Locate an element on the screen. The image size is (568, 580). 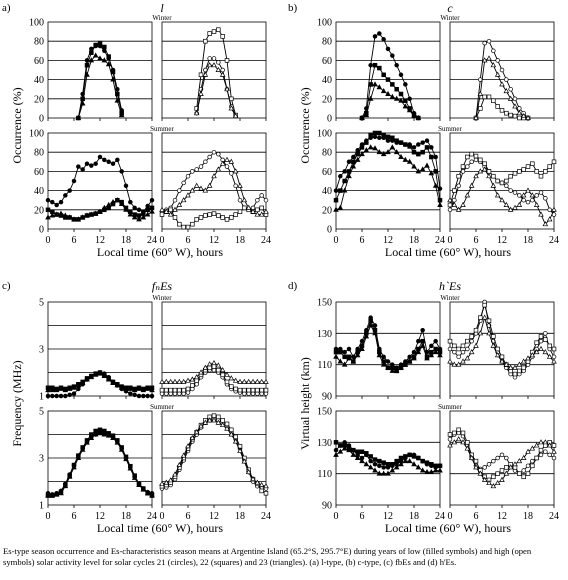
series-line-circle is located at coordinates (213, 453).